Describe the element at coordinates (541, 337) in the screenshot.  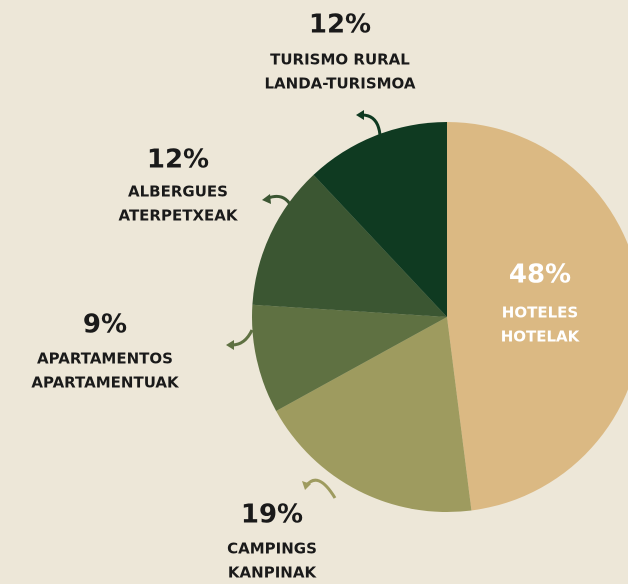
I see `category-label: HOTELAK` at that location.